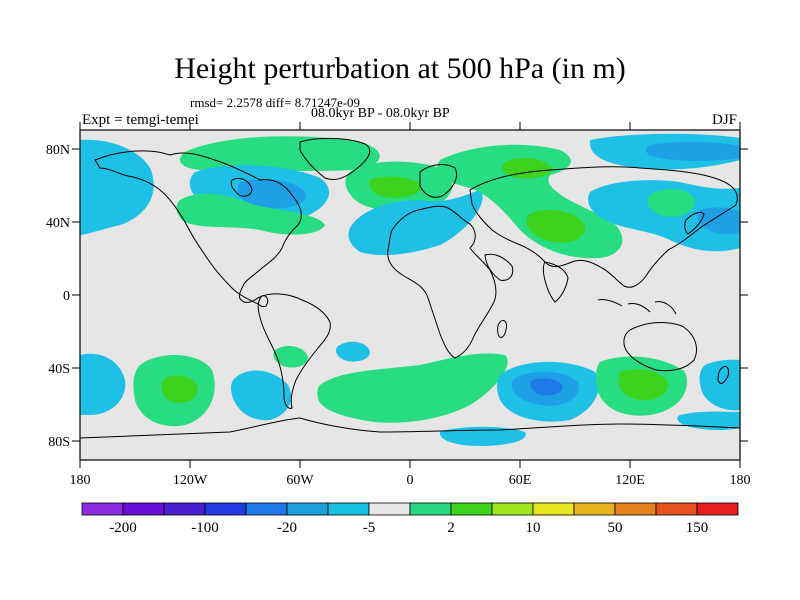  Describe the element at coordinates (527, 168) in the screenshot. I see `anomaly-positive-siberia-core-n` at that location.